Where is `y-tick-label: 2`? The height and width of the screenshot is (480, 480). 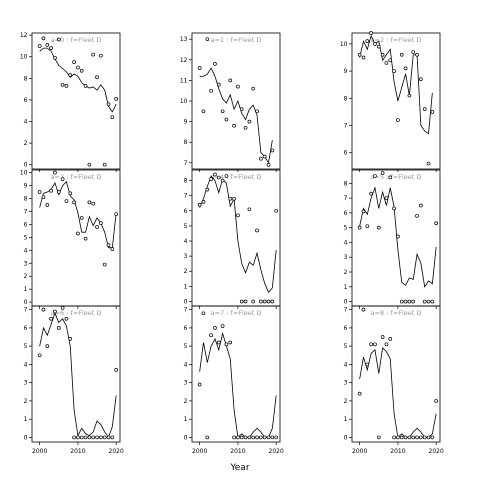 y-tick-label: 2 is located at coordinates (26, 143).